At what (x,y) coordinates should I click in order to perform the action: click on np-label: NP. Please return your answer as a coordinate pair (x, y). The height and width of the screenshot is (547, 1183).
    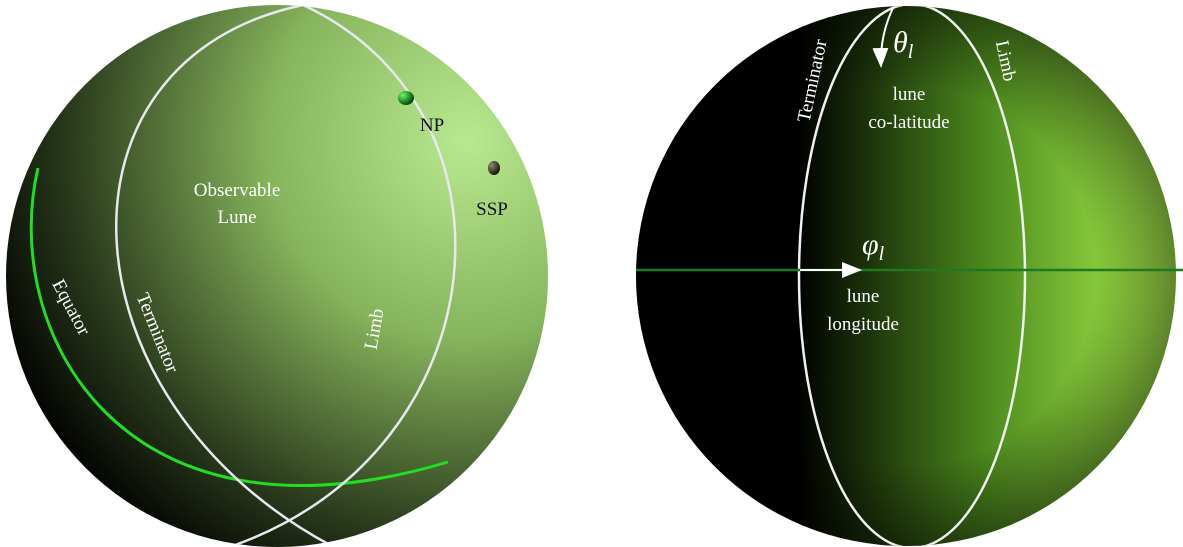
    Looking at the image, I should click on (432, 125).